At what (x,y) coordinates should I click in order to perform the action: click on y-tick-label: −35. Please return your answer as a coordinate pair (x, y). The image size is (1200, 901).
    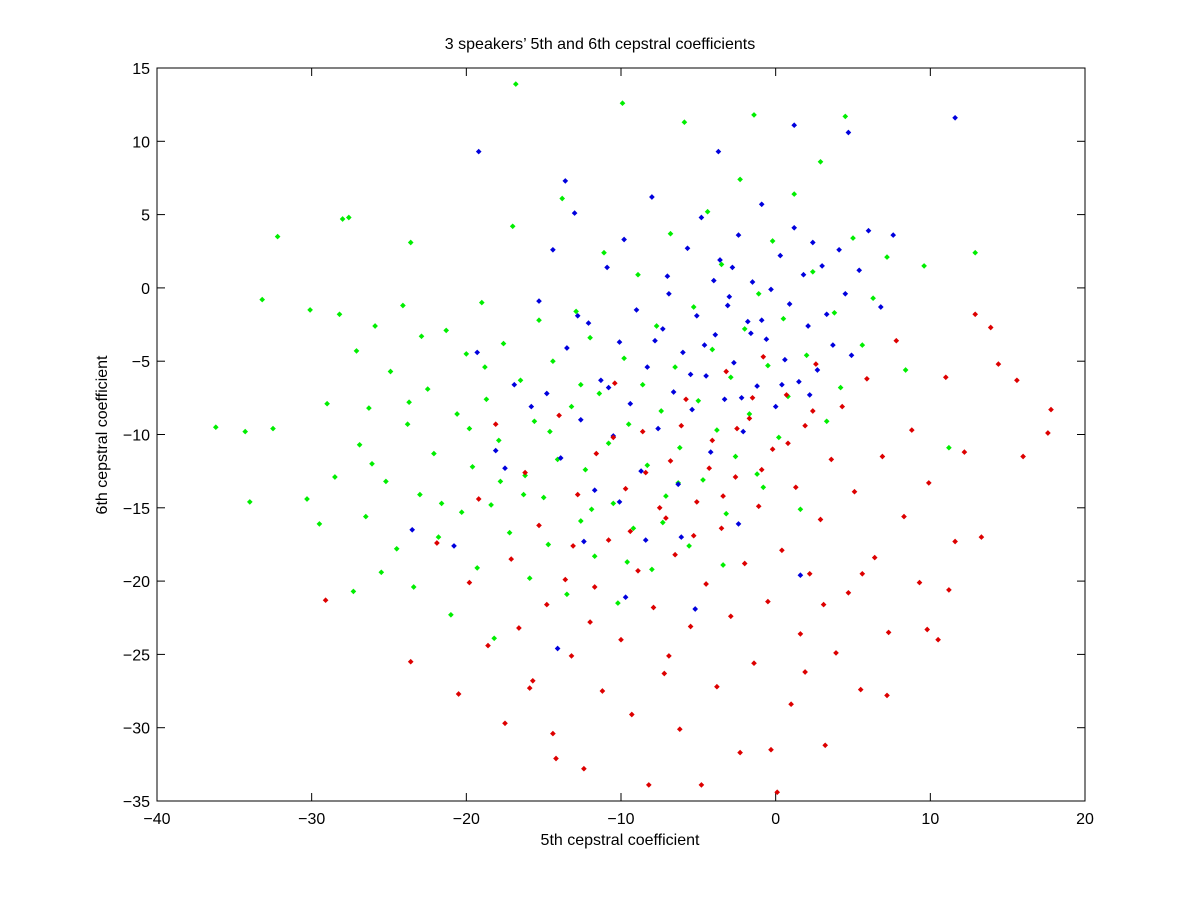
    Looking at the image, I should click on (136, 802).